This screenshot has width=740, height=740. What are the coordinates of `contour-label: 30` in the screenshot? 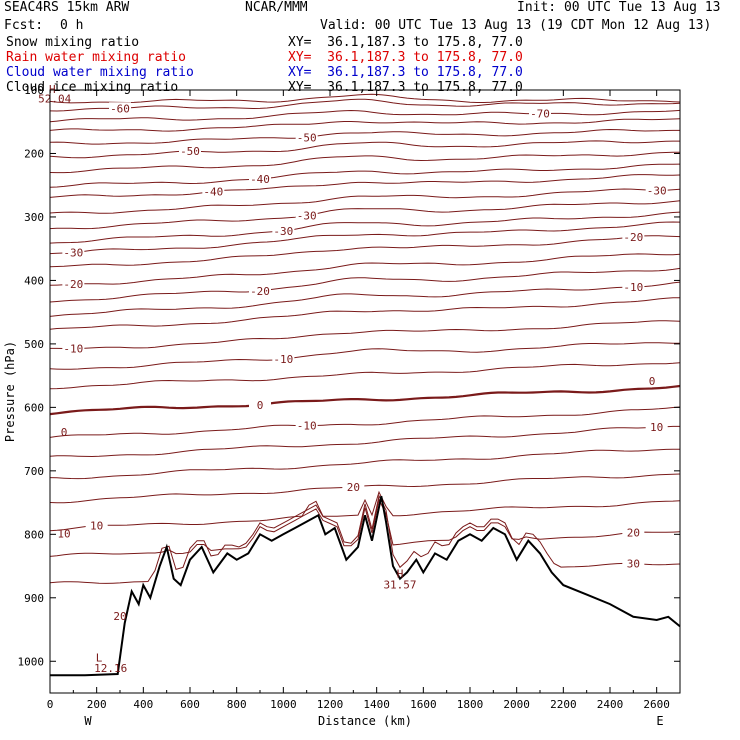 It's located at (633, 564).